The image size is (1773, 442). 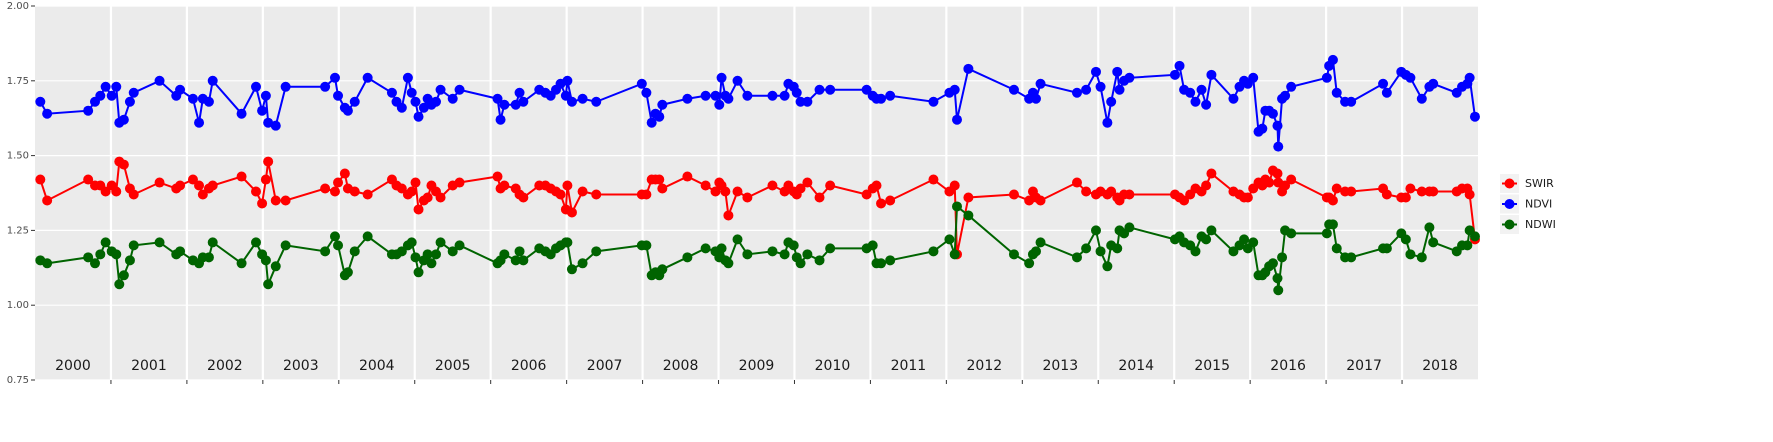 I want to click on facet-label: 2011, so click(x=909, y=366).